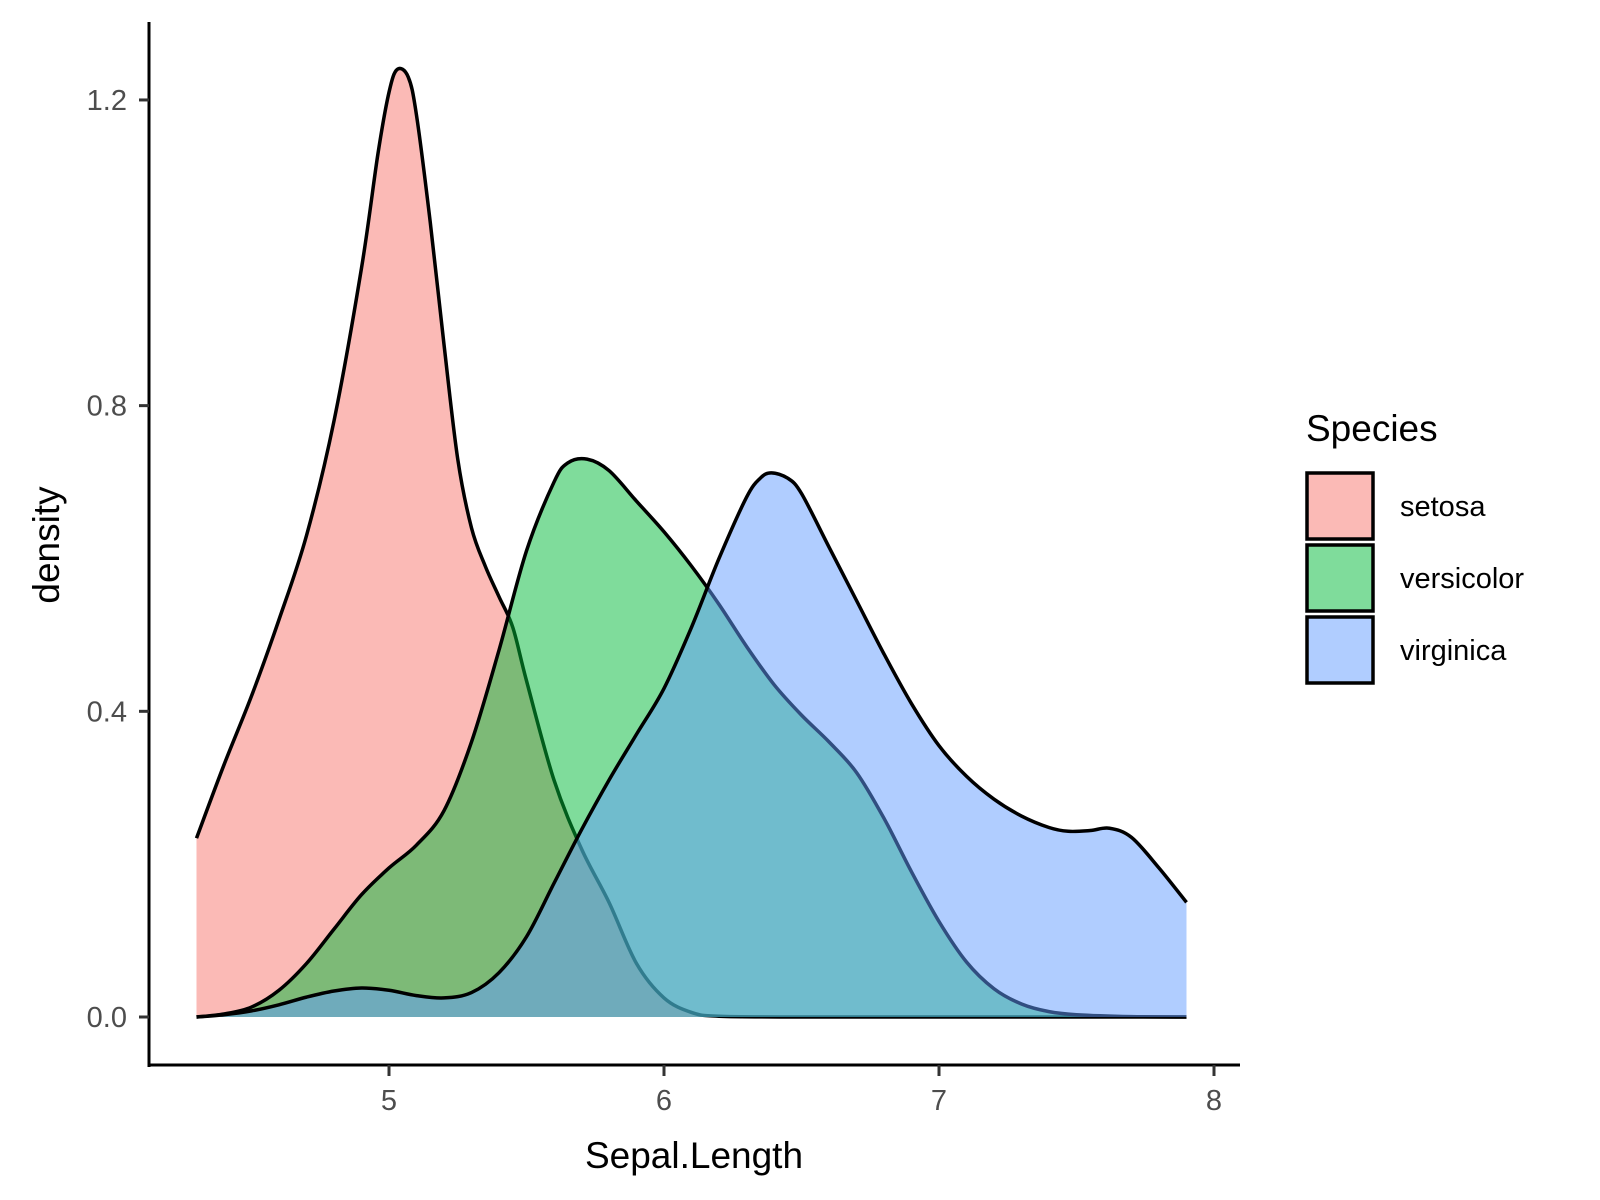 The width and height of the screenshot is (1600, 1200). Describe the element at coordinates (107, 407) in the screenshot. I see `y-tick-label: 0.8` at that location.